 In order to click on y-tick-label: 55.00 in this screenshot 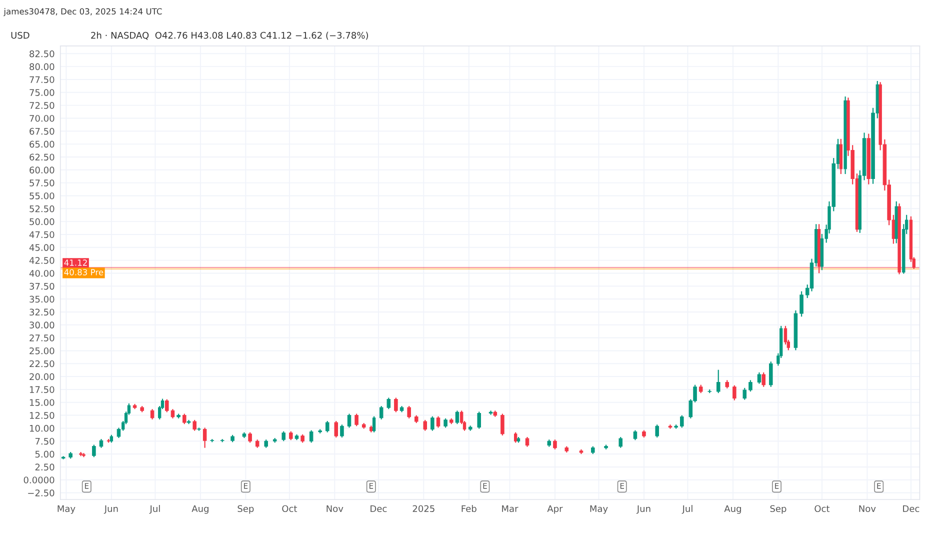, I will do `click(42, 196)`.